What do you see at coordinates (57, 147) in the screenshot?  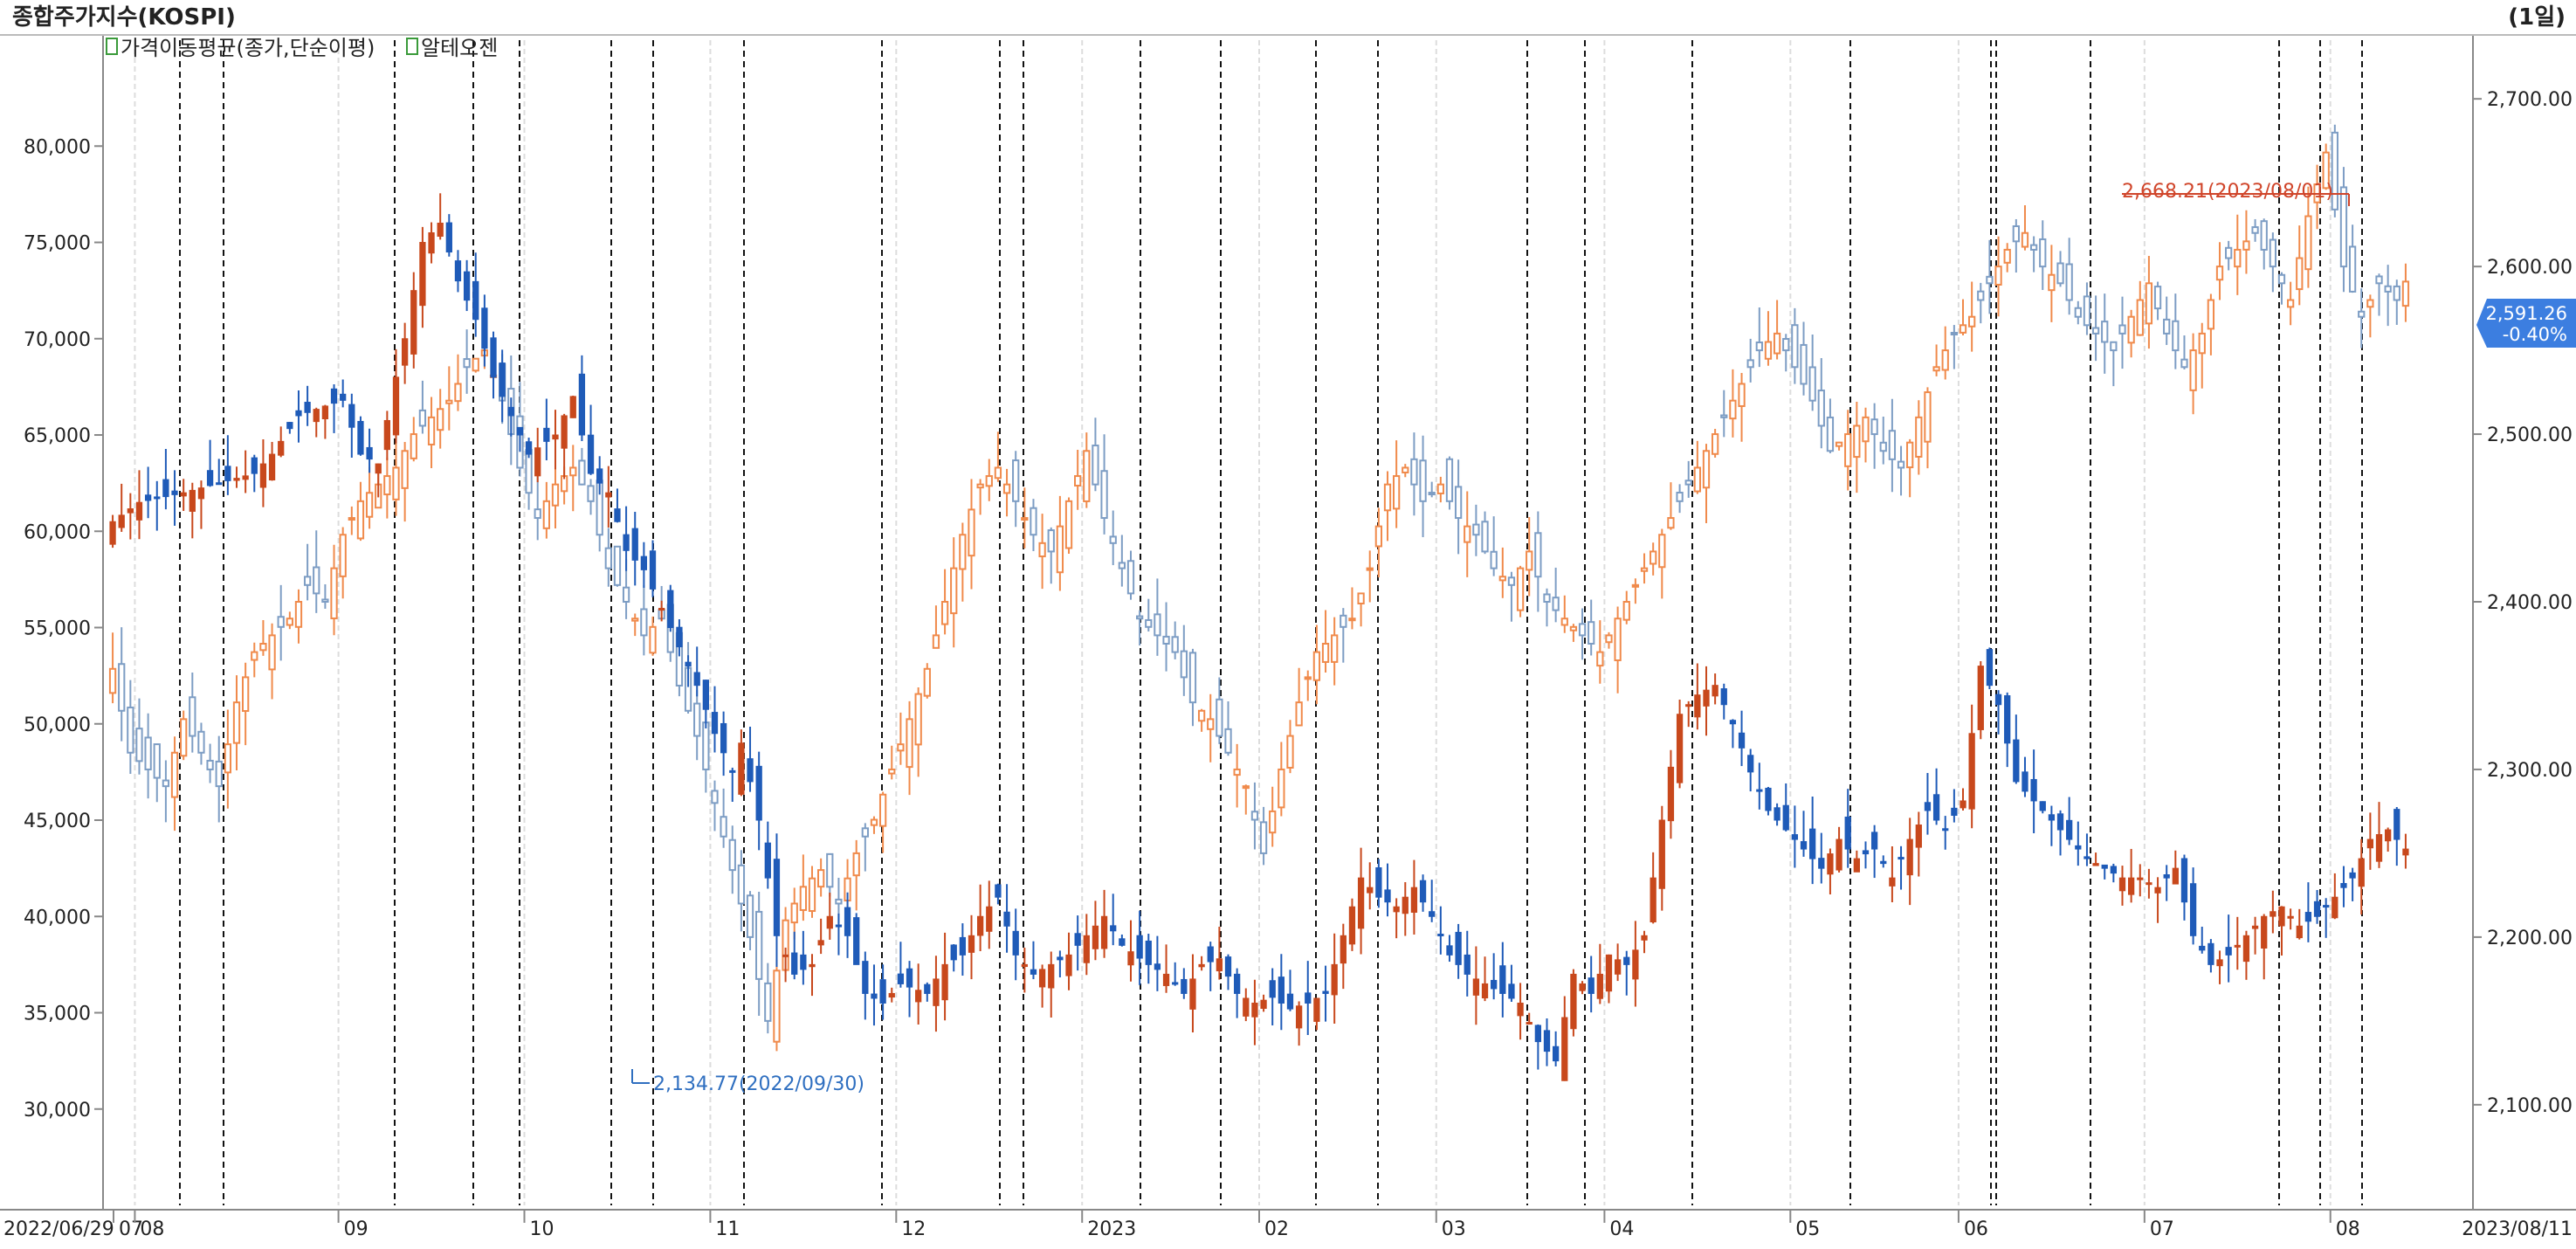 I see `left-tick-label: 80,000` at bounding box center [57, 147].